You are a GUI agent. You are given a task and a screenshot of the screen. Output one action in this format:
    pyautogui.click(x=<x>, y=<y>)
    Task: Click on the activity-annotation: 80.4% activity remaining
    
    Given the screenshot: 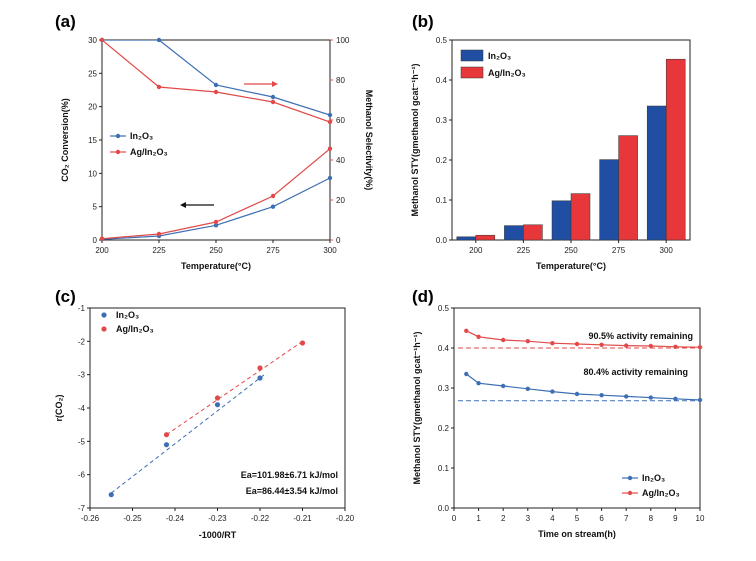 What is the action you would take?
    pyautogui.click(x=635, y=372)
    